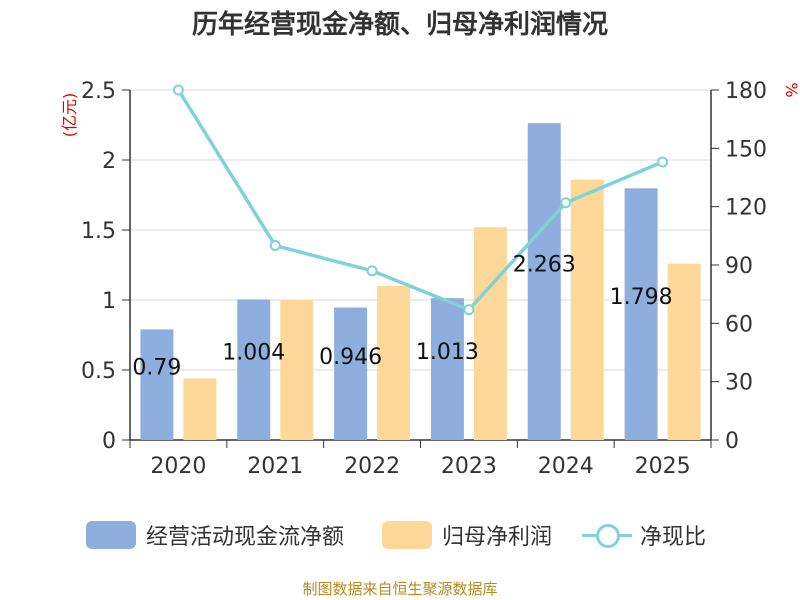 Image resolution: width=800 pixels, height=600 pixels. I want to click on legend-label-net-profit: 归母净利润, so click(497, 537).